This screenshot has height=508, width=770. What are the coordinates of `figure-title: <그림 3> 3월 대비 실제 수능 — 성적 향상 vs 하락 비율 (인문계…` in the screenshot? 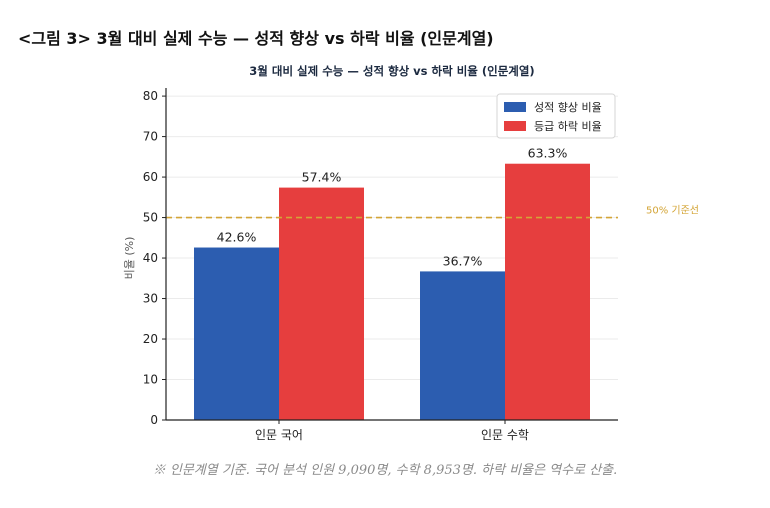 It's located at (256, 38).